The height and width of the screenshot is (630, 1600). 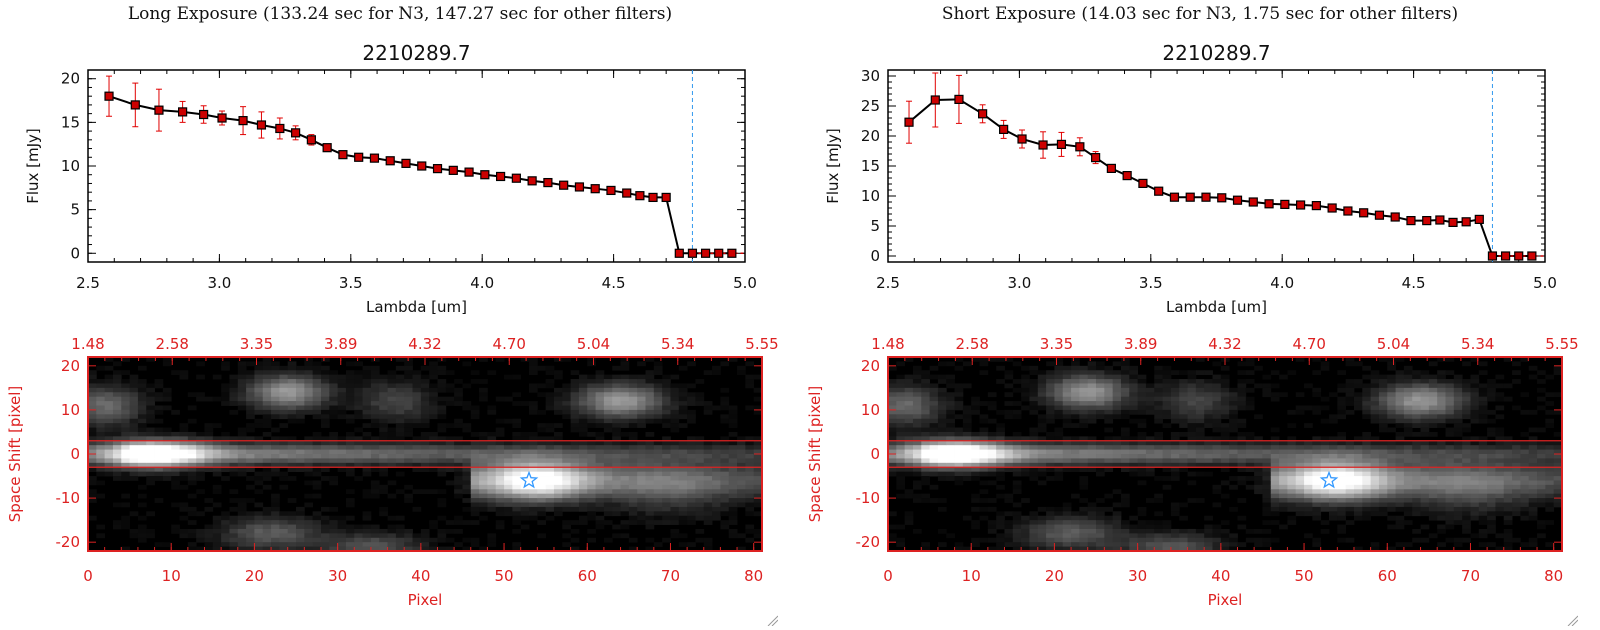 What do you see at coordinates (875, 256) in the screenshot?
I see `y-tick-label: 0` at bounding box center [875, 256].